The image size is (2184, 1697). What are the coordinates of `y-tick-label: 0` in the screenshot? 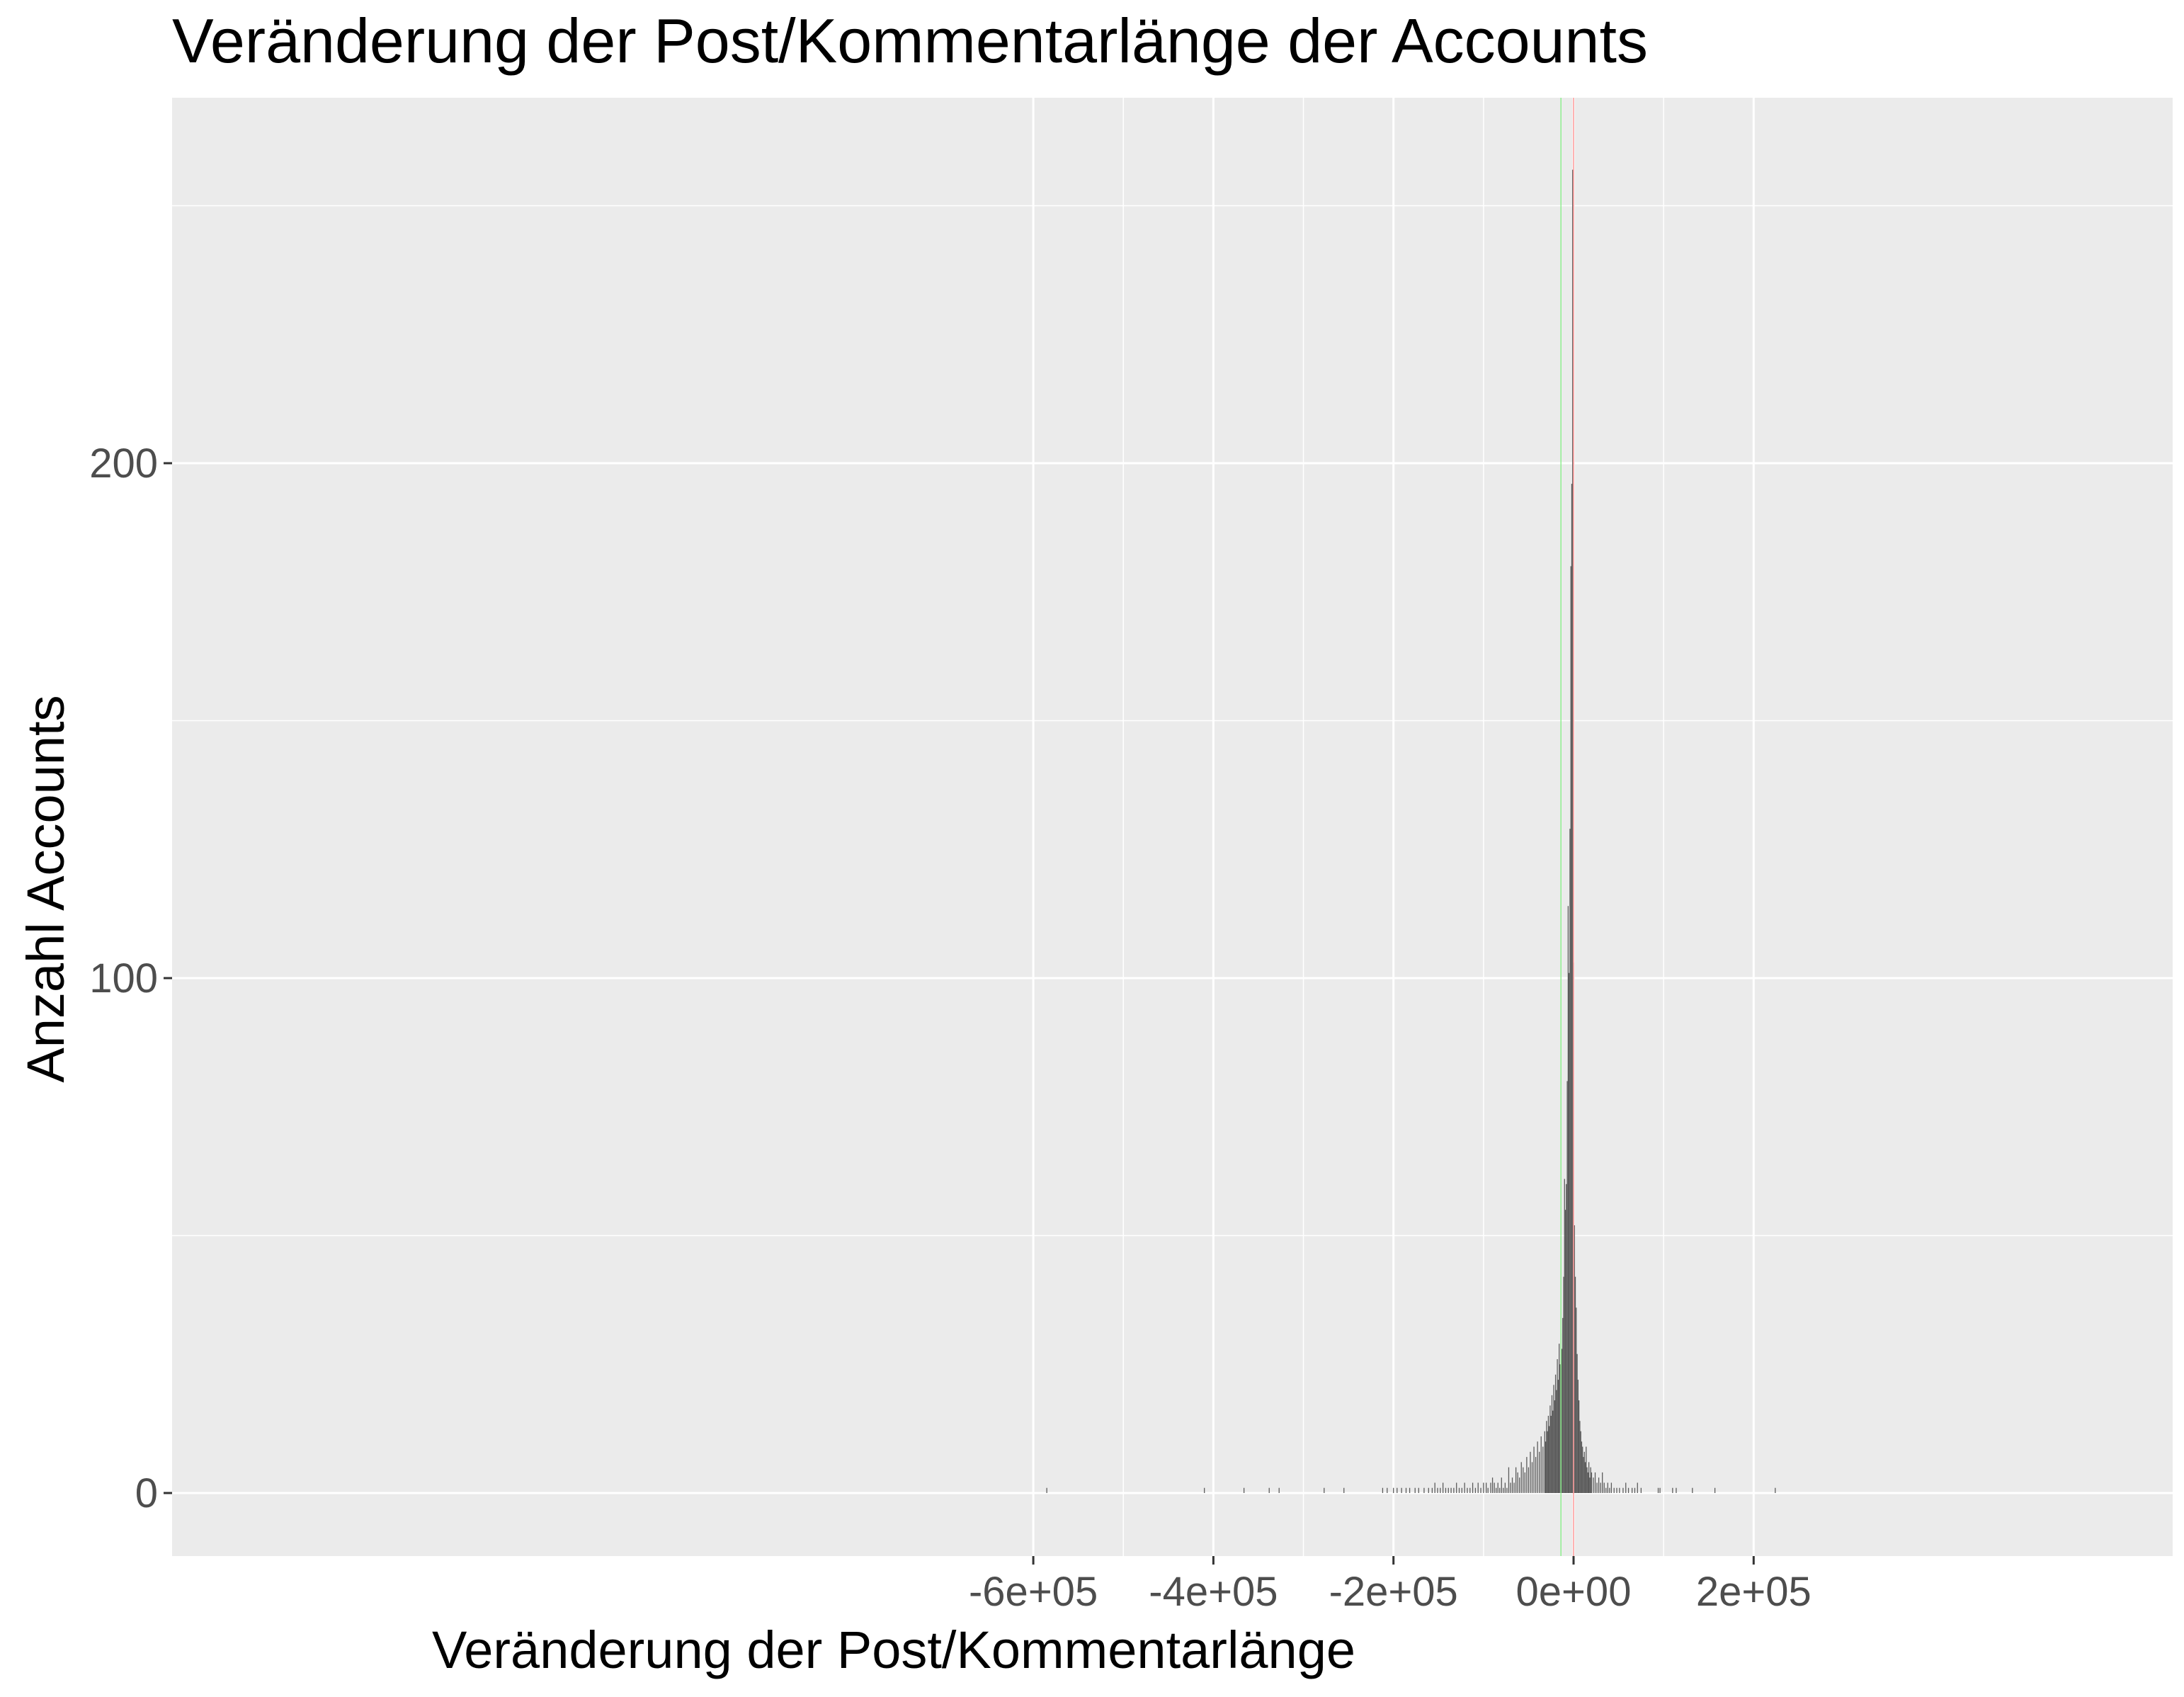 It's located at (146, 1493).